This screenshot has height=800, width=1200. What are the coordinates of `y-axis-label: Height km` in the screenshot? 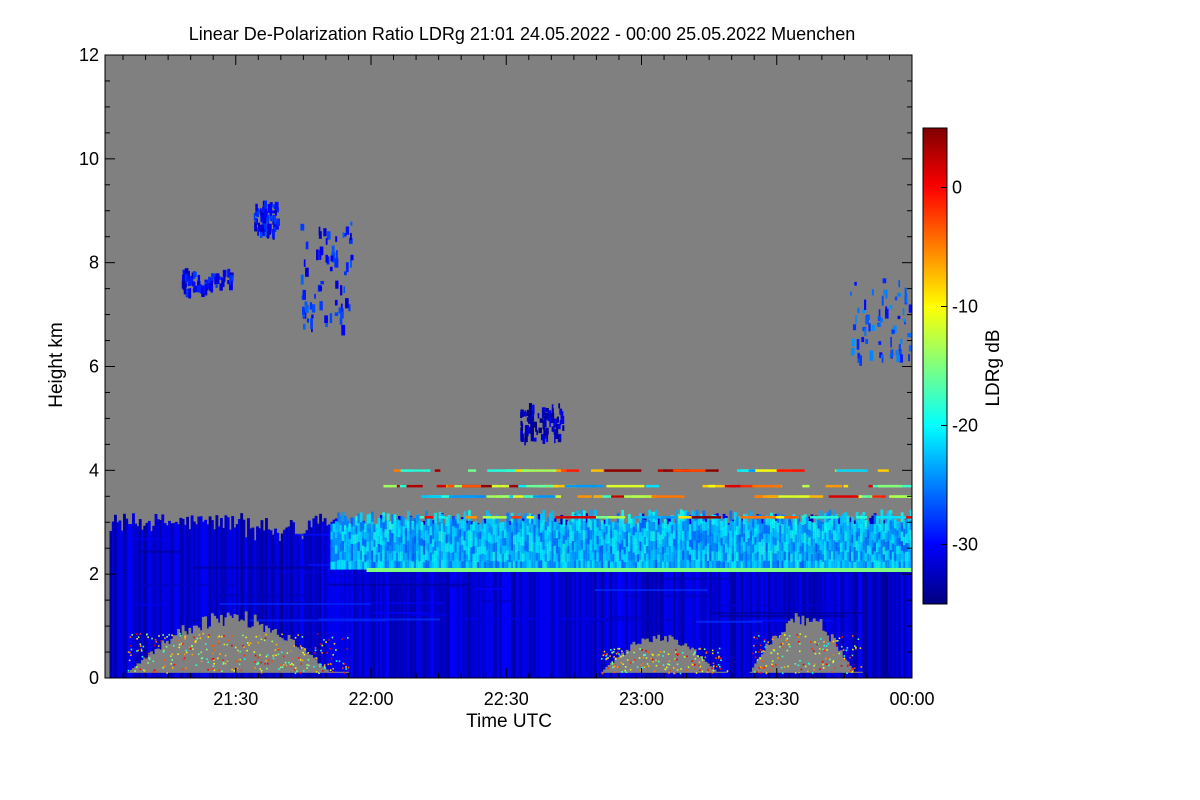 It's located at (56, 365).